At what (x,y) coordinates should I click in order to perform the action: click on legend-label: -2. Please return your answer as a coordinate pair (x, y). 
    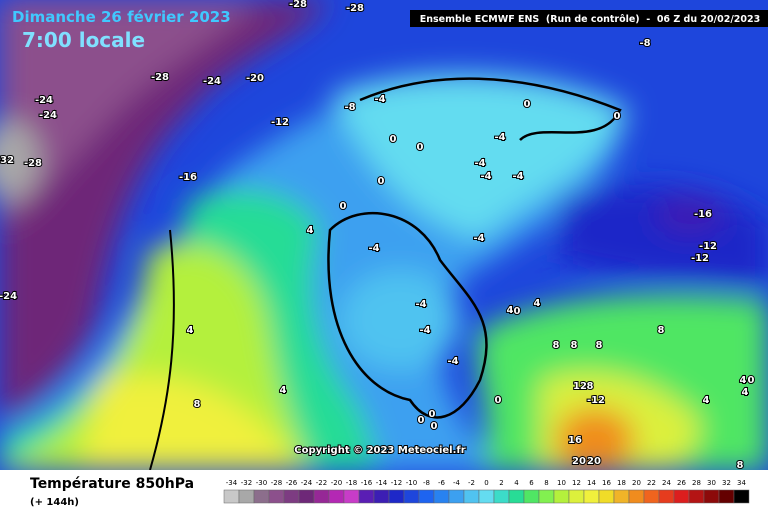
    Looking at the image, I should click on (471, 483).